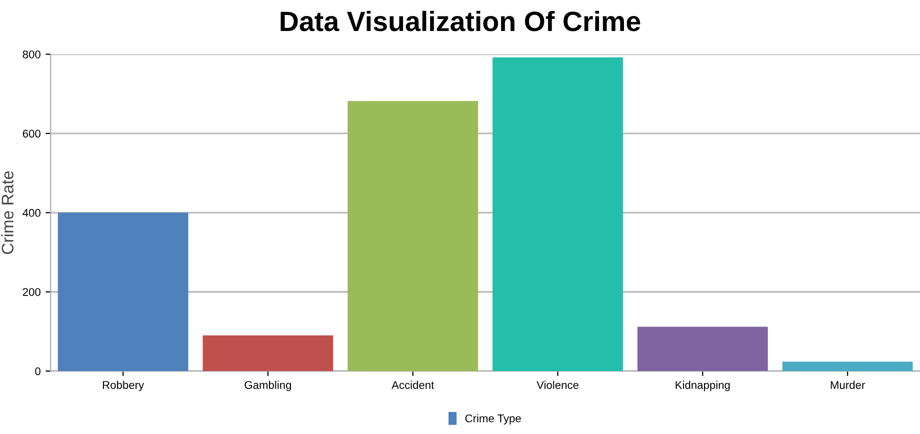  I want to click on y-tick-label: 200, so click(31, 292).